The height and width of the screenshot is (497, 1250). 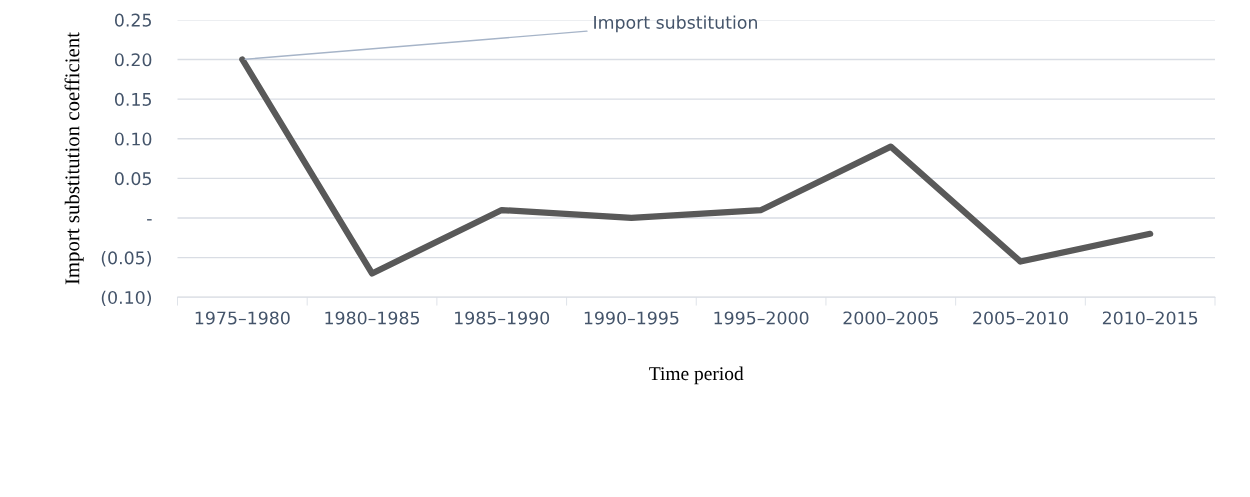 I want to click on x-tick-label: 1980–1985, so click(x=372, y=318).